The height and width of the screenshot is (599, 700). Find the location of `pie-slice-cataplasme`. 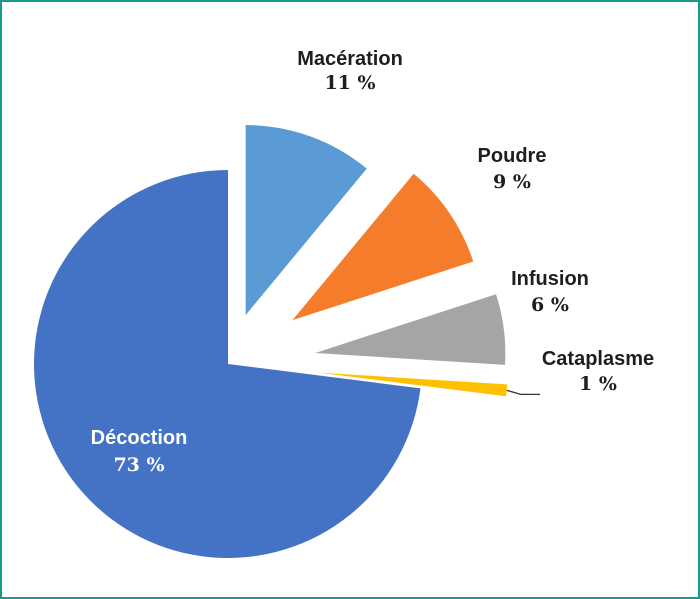

pie-slice-cataplasme is located at coordinates (412, 384).